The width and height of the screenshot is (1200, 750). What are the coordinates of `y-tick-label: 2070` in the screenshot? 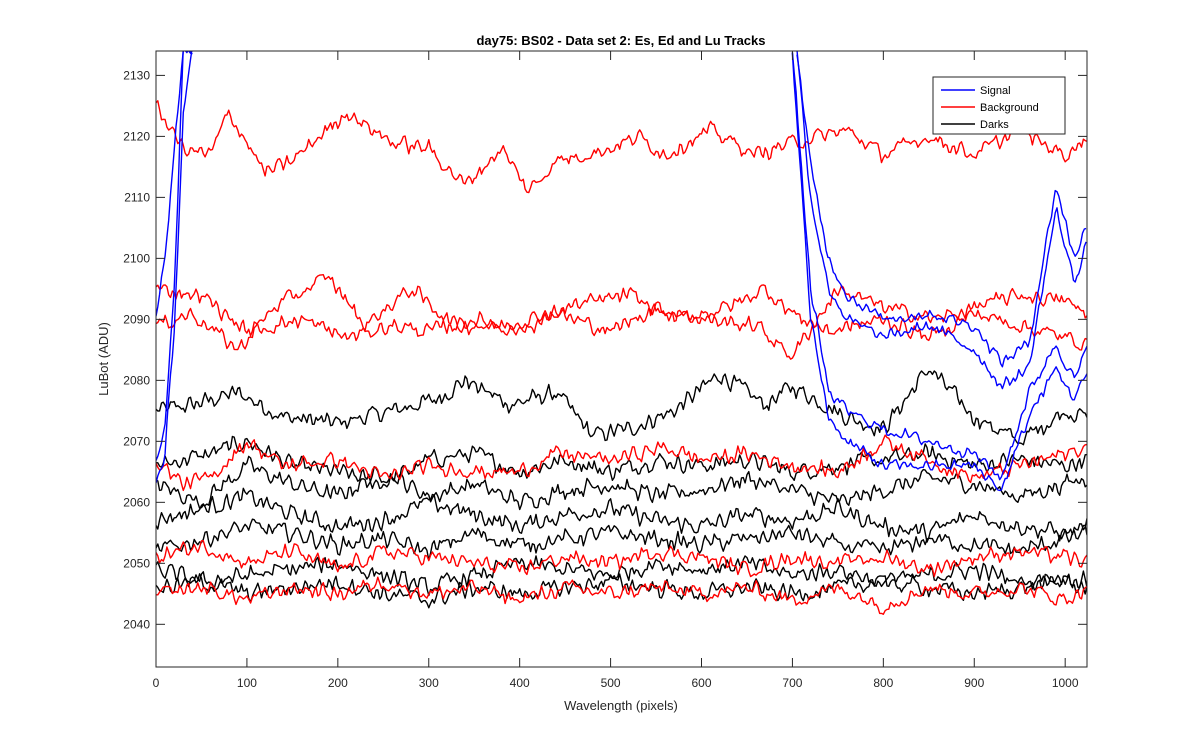 It's located at (136, 441).